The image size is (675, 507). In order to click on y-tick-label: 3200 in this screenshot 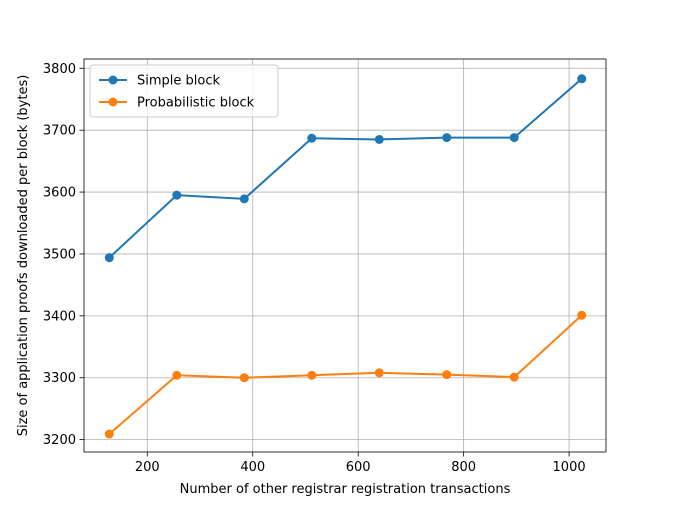, I will do `click(59, 440)`.